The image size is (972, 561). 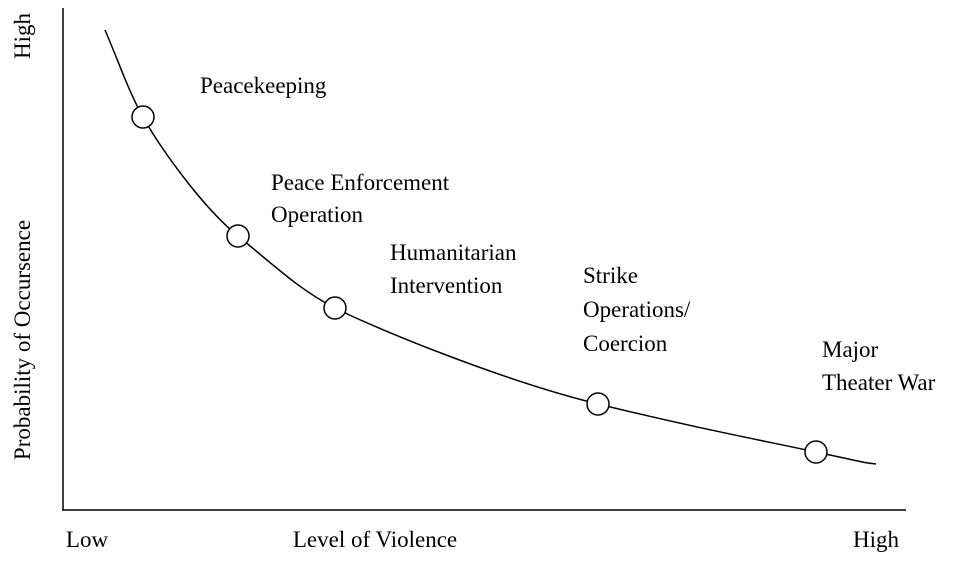 What do you see at coordinates (625, 343) in the screenshot?
I see `node-label: Coercion` at bounding box center [625, 343].